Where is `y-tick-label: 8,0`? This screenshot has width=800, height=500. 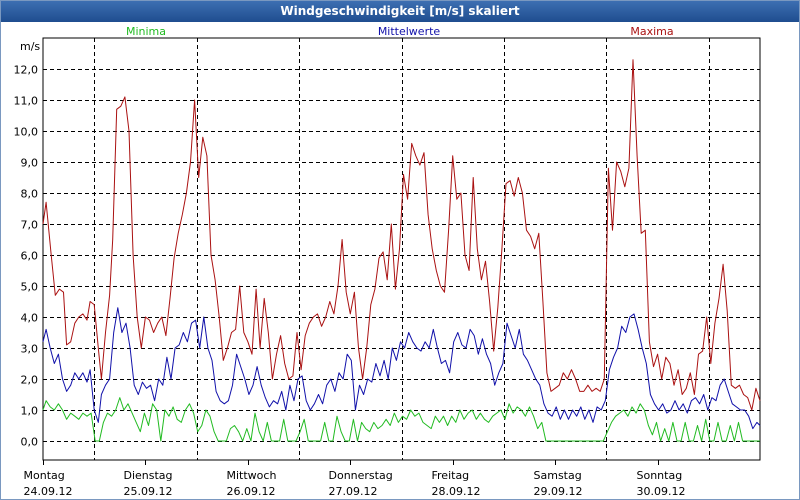 y-tick-label: 8,0 is located at coordinates (30, 194).